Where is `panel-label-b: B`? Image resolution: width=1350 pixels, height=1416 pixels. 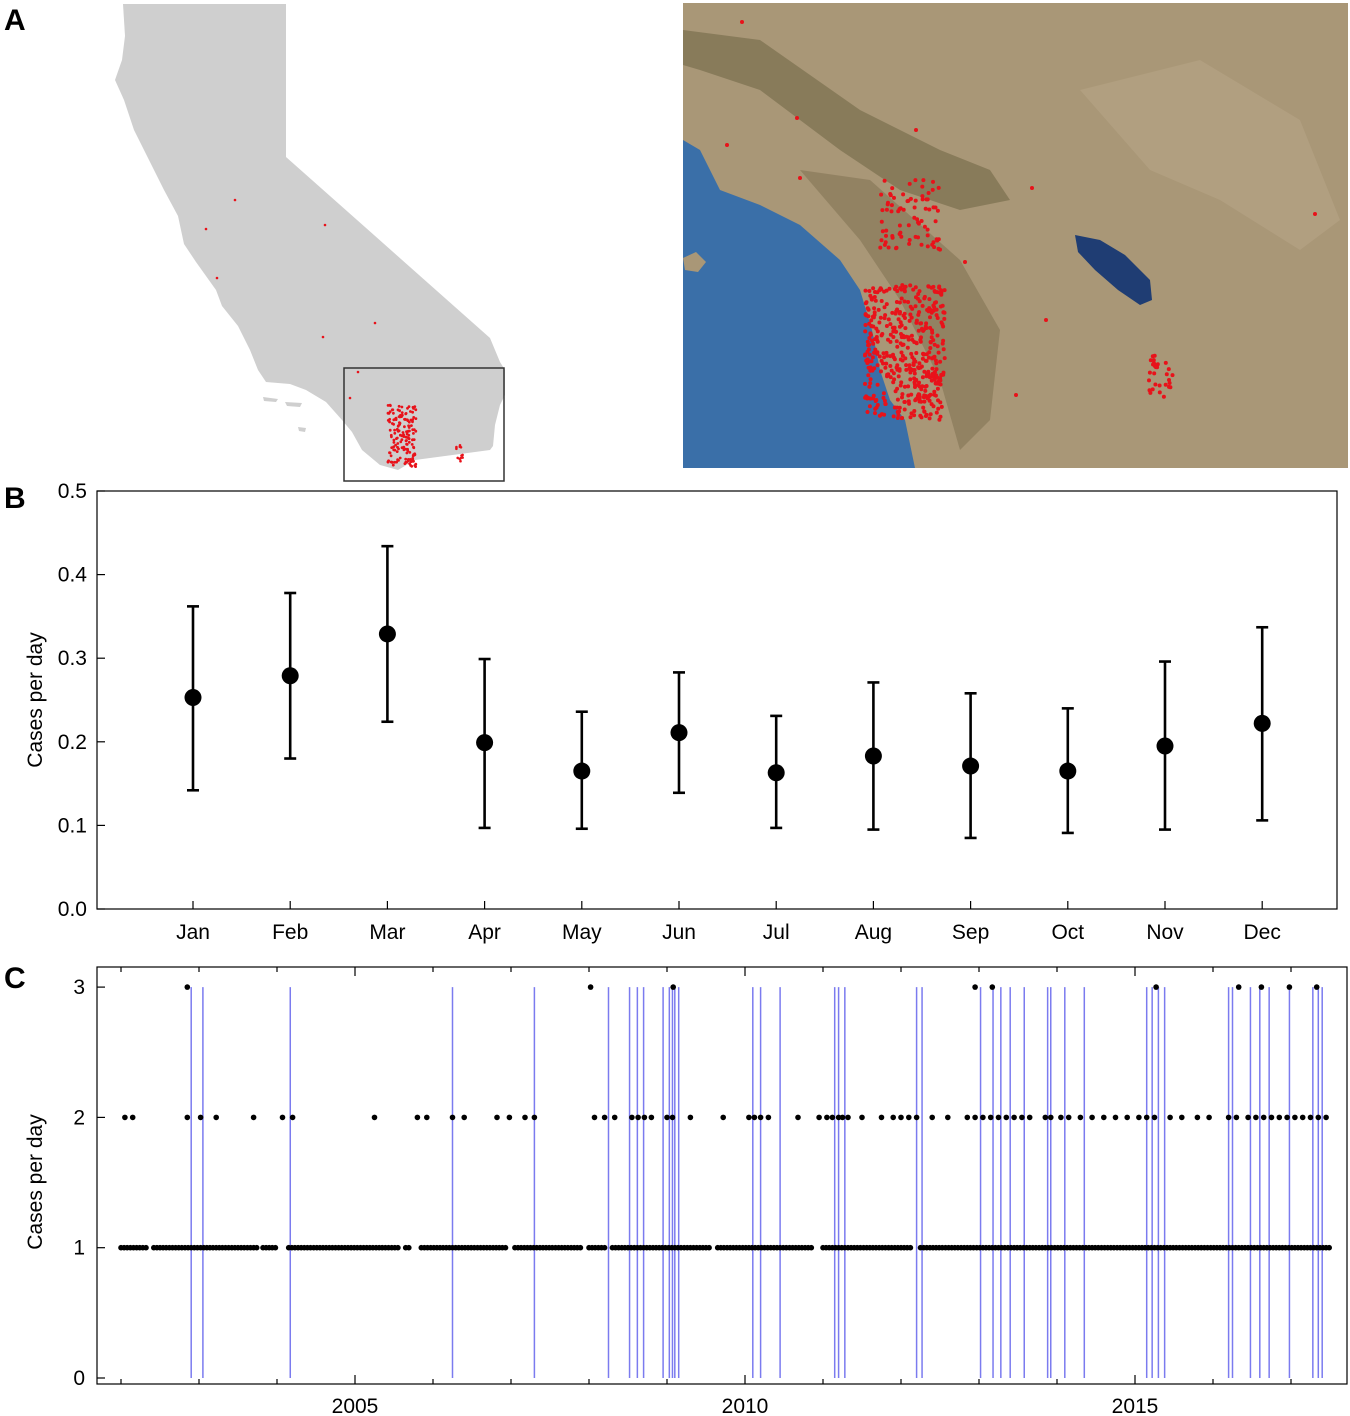
panel-label-b: B is located at coordinates (15, 498).